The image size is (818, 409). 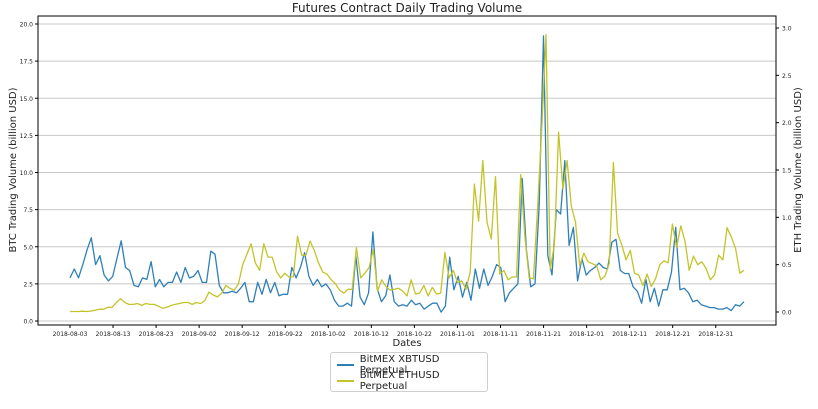 I want to click on legend-swatch-eth, so click(x=345, y=381).